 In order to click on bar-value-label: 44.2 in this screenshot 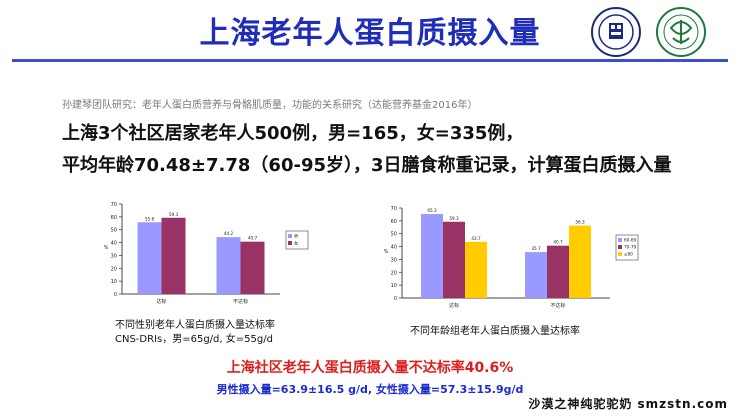, I will do `click(229, 233)`.